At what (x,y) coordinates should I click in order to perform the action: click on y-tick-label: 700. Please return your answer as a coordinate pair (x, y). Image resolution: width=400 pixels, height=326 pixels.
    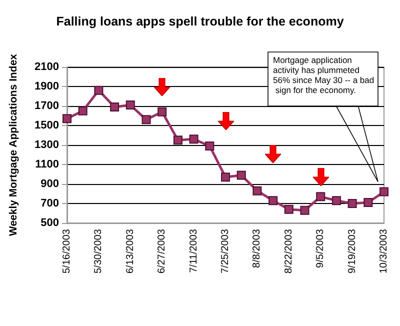
    Looking at the image, I should click on (49, 204).